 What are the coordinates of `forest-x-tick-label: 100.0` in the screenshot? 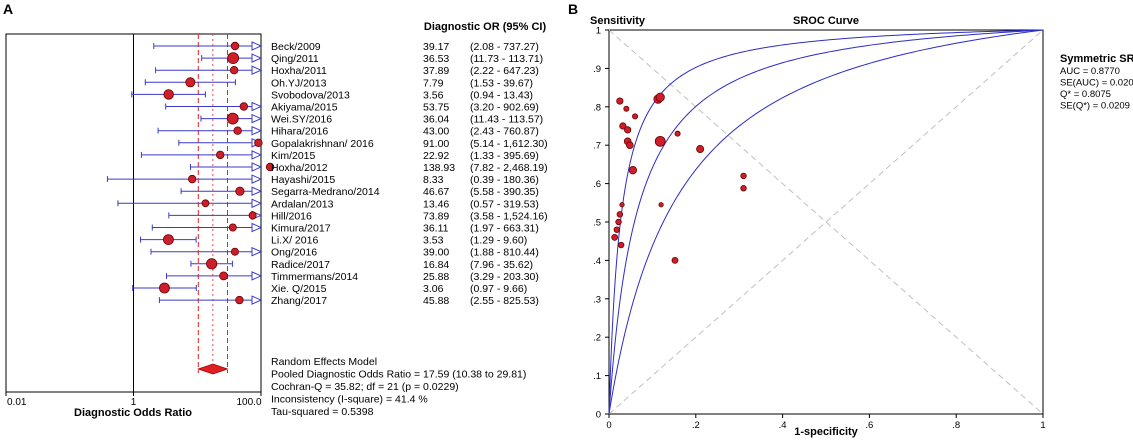 It's located at (248, 402).